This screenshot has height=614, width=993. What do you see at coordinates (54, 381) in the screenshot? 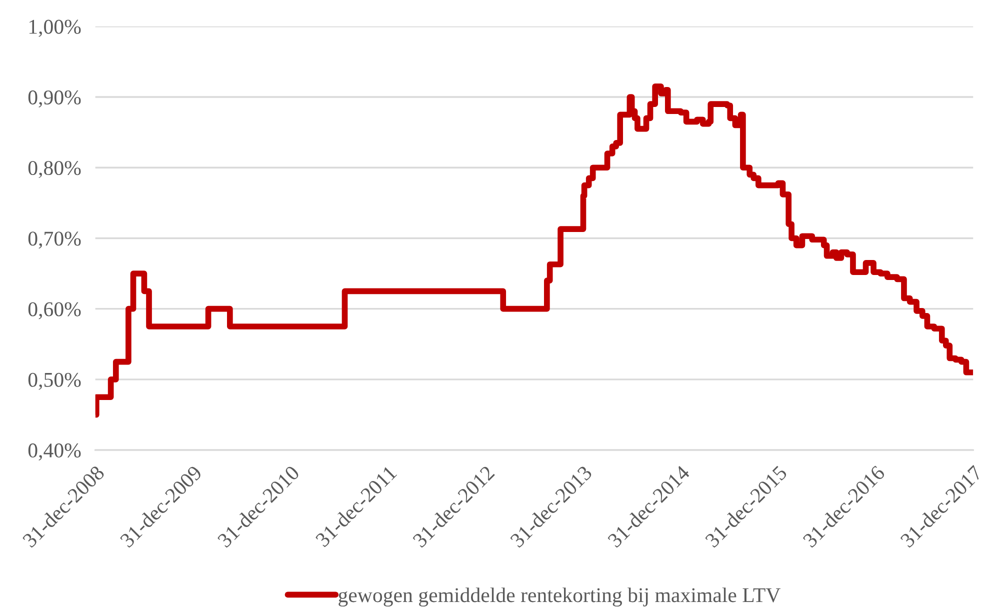
I see `y-tick-label: 0,50%` at bounding box center [54, 381].